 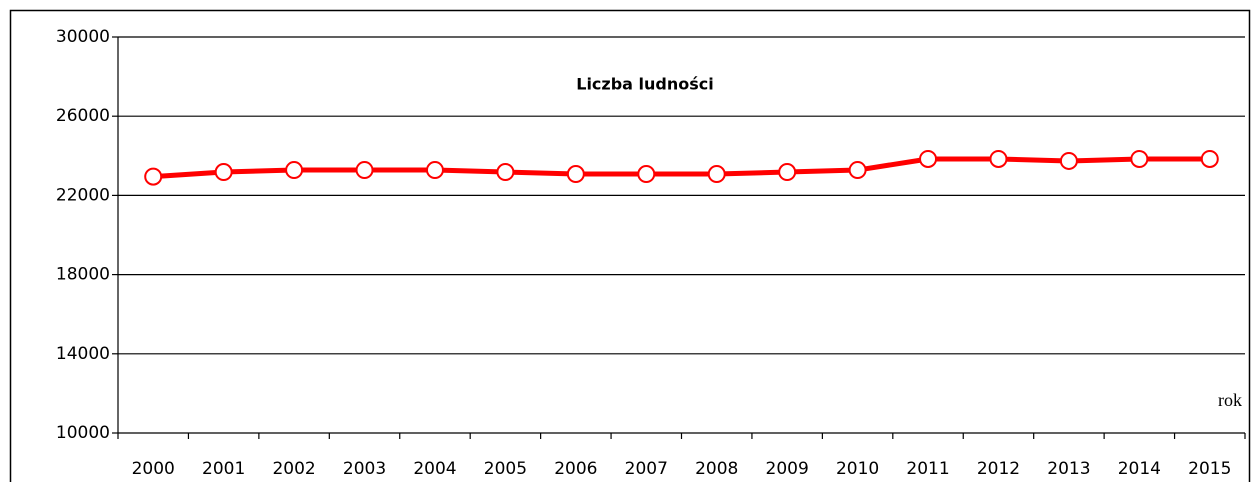 What do you see at coordinates (575, 469) in the screenshot?
I see `x-tick-label: 2006` at bounding box center [575, 469].